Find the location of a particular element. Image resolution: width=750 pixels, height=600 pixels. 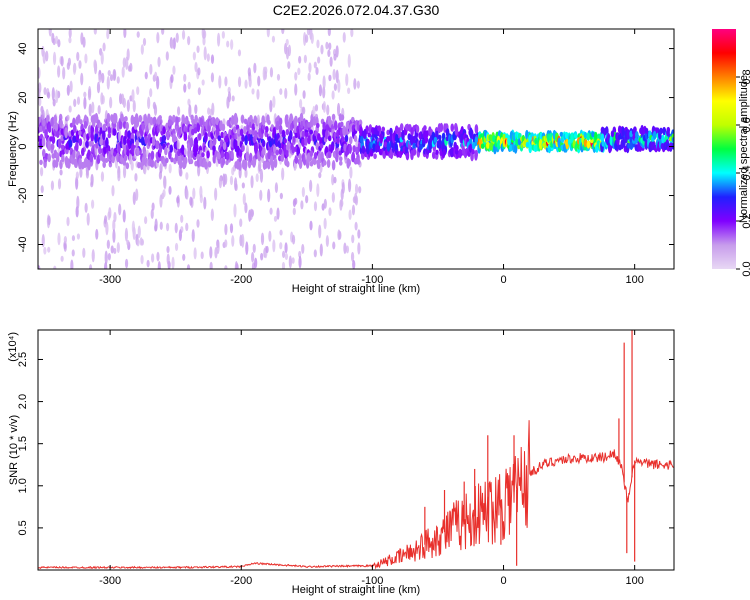

spectrogram-x-tick-label: 100 is located at coordinates (634, 280).